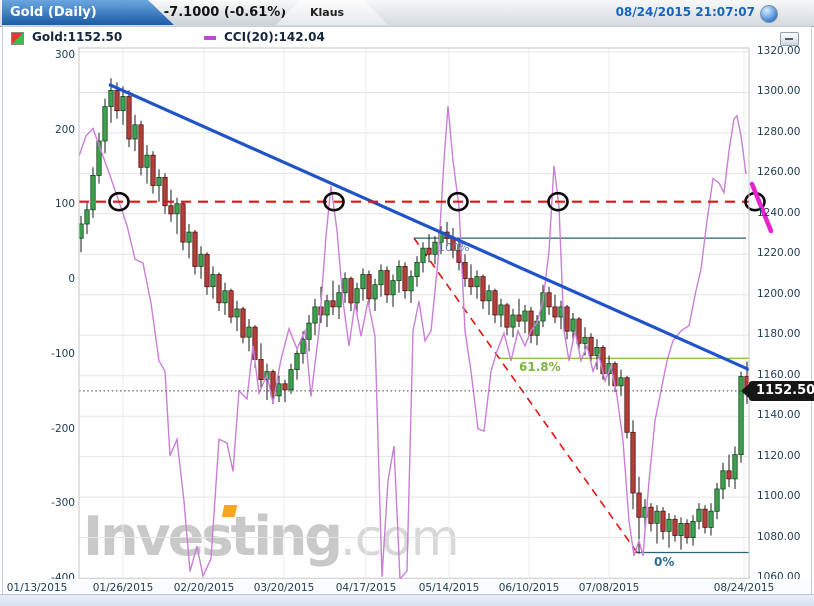 The width and height of the screenshot is (814, 606). I want to click on axis-tick-label: 1080.00, so click(779, 536).